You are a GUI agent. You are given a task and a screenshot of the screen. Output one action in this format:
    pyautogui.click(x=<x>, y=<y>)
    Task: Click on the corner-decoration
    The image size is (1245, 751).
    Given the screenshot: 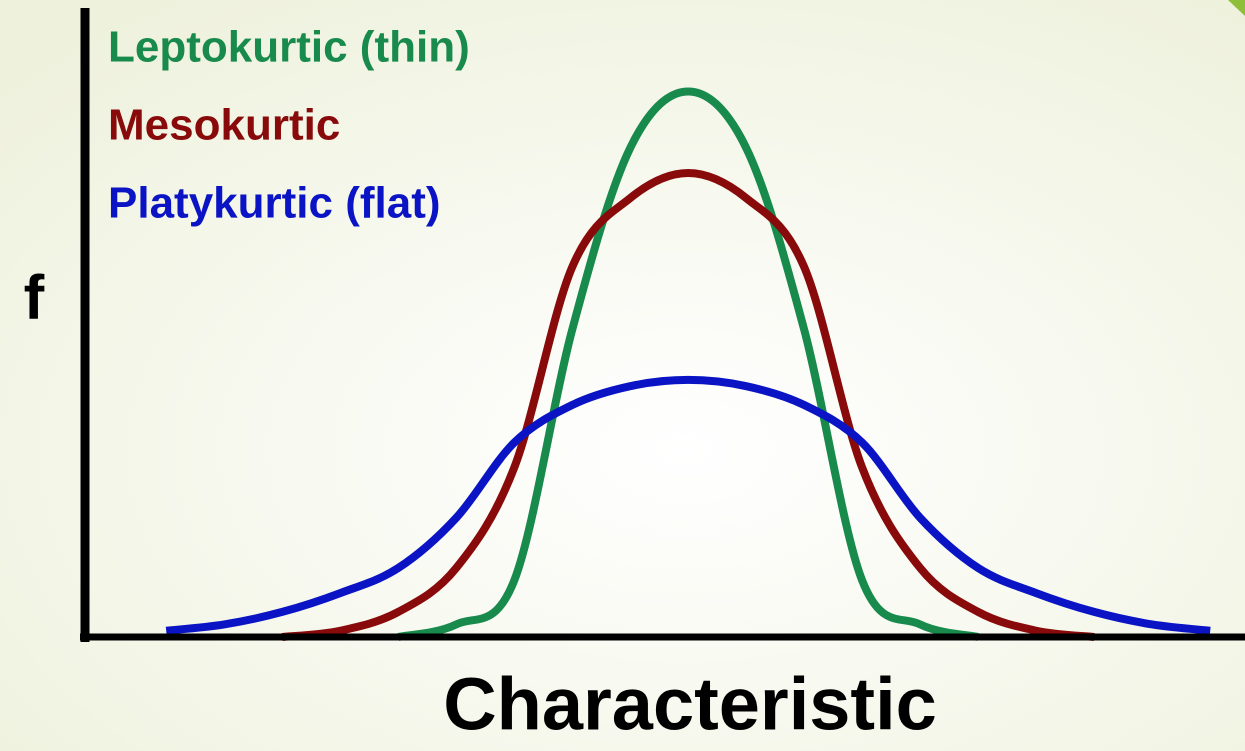 What is the action you would take?
    pyautogui.click(x=1236, y=8)
    